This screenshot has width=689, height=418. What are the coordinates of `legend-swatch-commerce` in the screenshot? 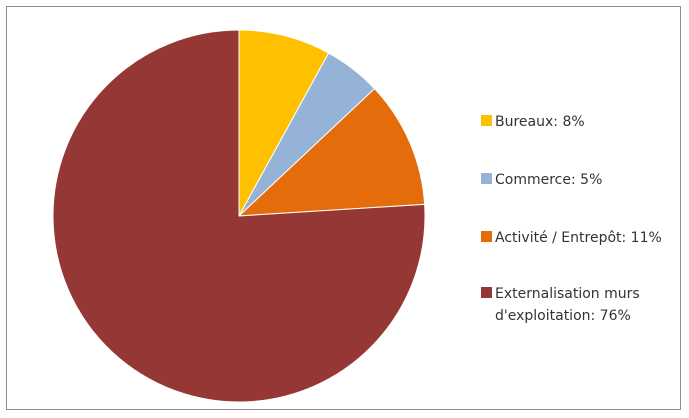 It's located at (486, 178).